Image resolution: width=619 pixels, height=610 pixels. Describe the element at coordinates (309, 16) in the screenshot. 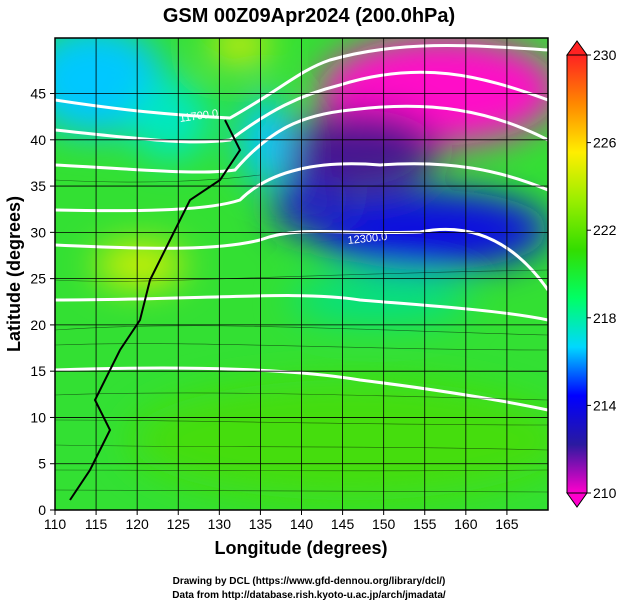

I see `chart-title: GSM 00Z09Apr2024 (200.0hPa)` at that location.